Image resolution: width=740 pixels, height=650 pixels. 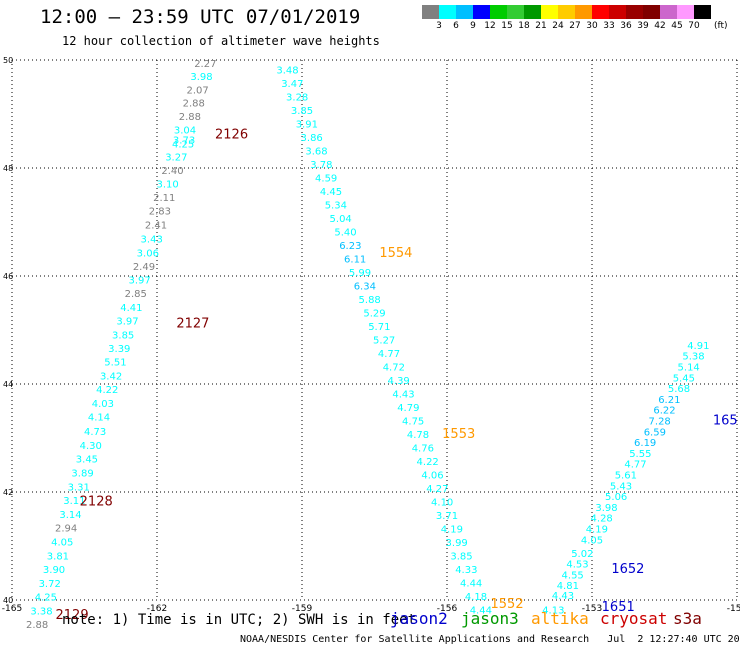 What do you see at coordinates (341, 219) in the screenshot?
I see `swh-value-label: 5.04` at bounding box center [341, 219].